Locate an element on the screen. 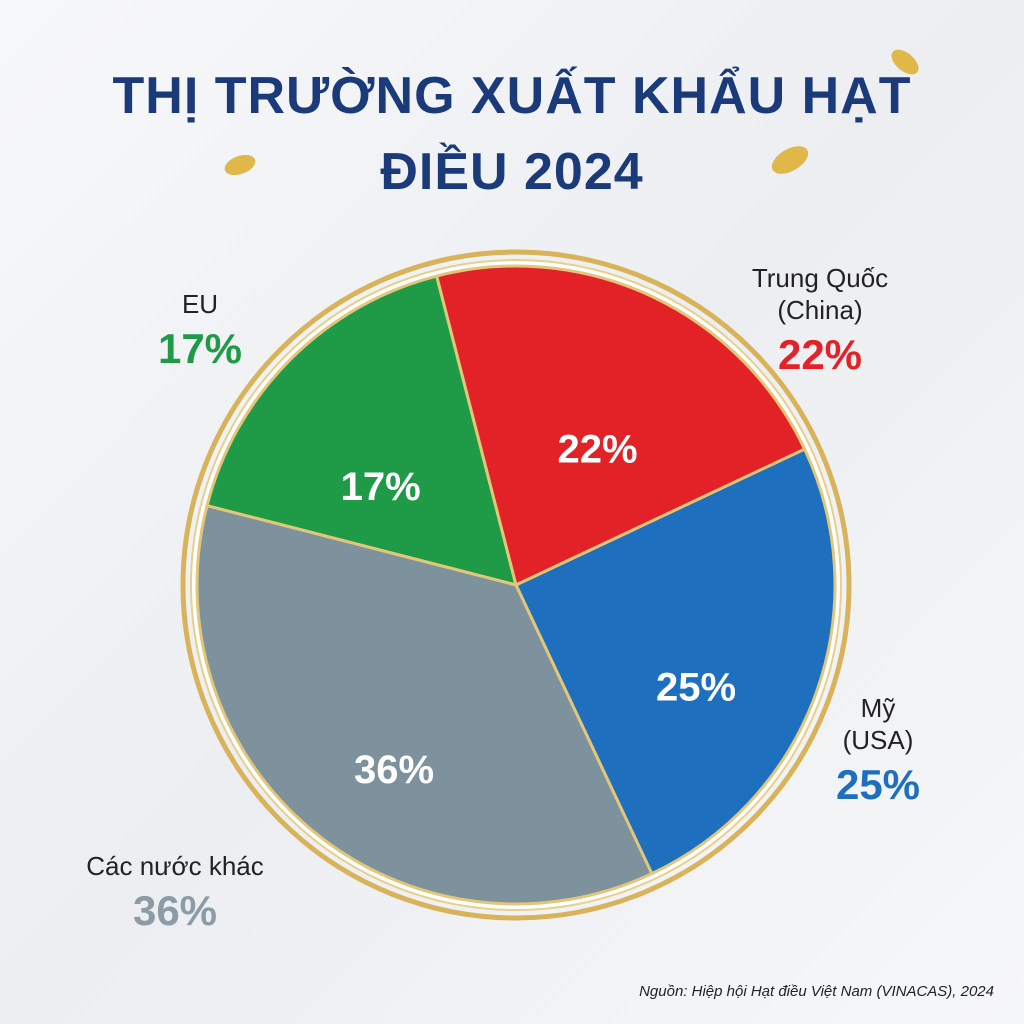 This screenshot has width=1024, height=1024. slice-label: 22% is located at coordinates (597, 449).